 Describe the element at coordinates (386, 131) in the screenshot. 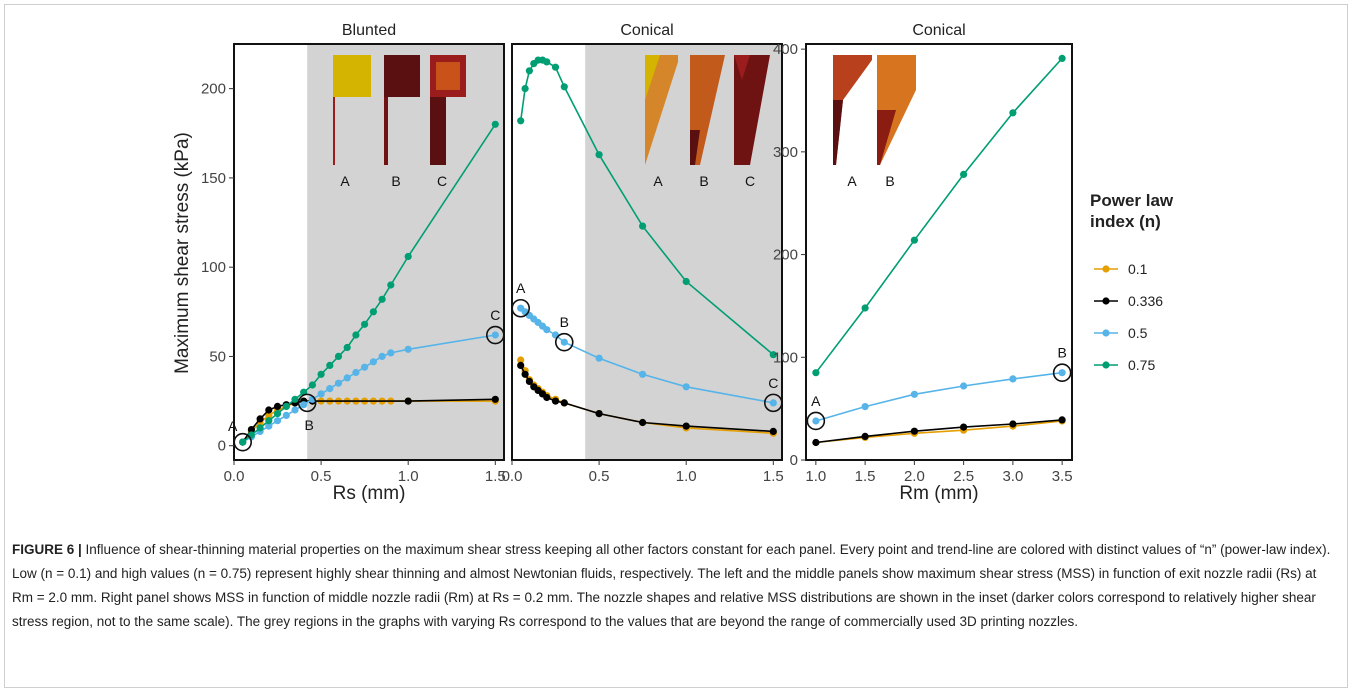

I see `inset-b-nozzle` at that location.